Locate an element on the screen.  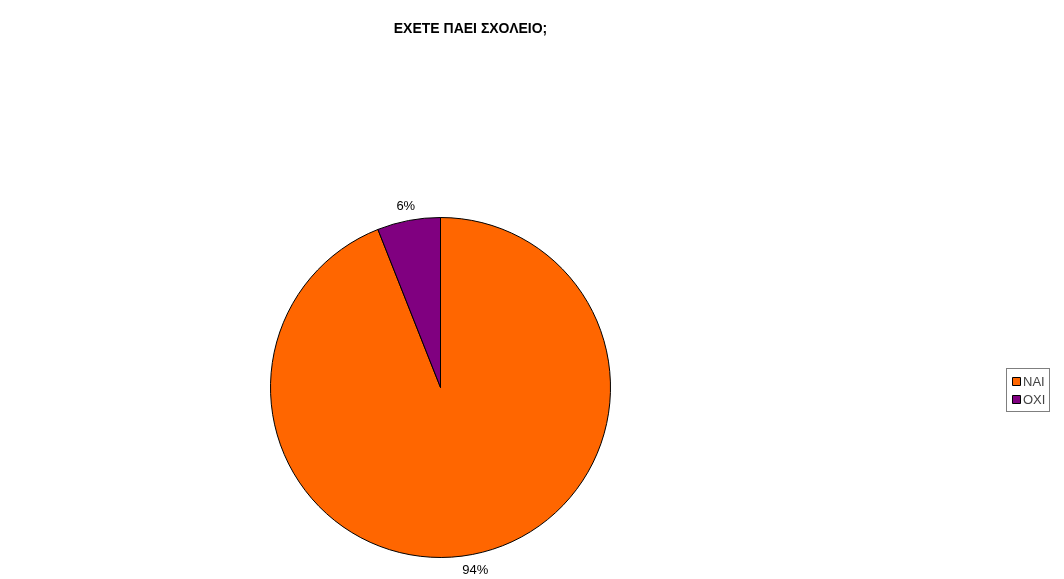
legend-label: ΝΑΙ is located at coordinates (1034, 381).